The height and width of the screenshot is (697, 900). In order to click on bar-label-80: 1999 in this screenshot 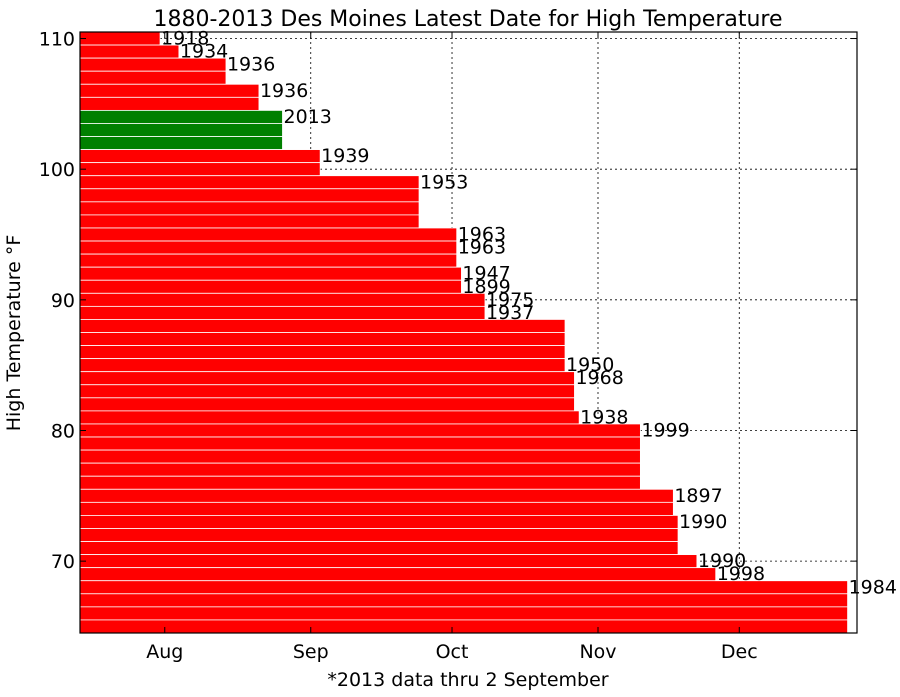, I will do `click(665, 430)`.